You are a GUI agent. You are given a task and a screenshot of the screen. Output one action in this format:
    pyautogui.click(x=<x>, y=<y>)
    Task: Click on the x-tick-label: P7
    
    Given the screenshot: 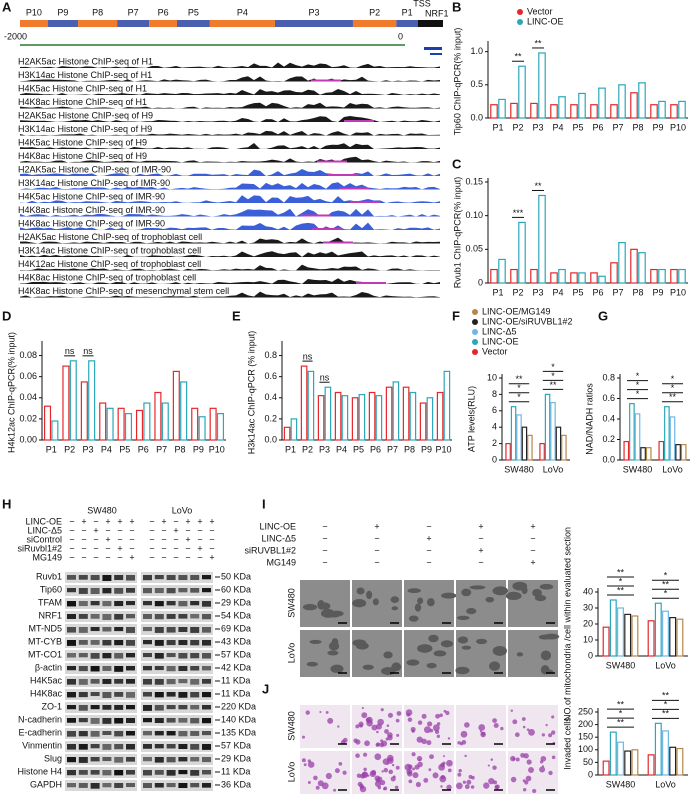 What is the action you would take?
    pyautogui.click(x=161, y=449)
    